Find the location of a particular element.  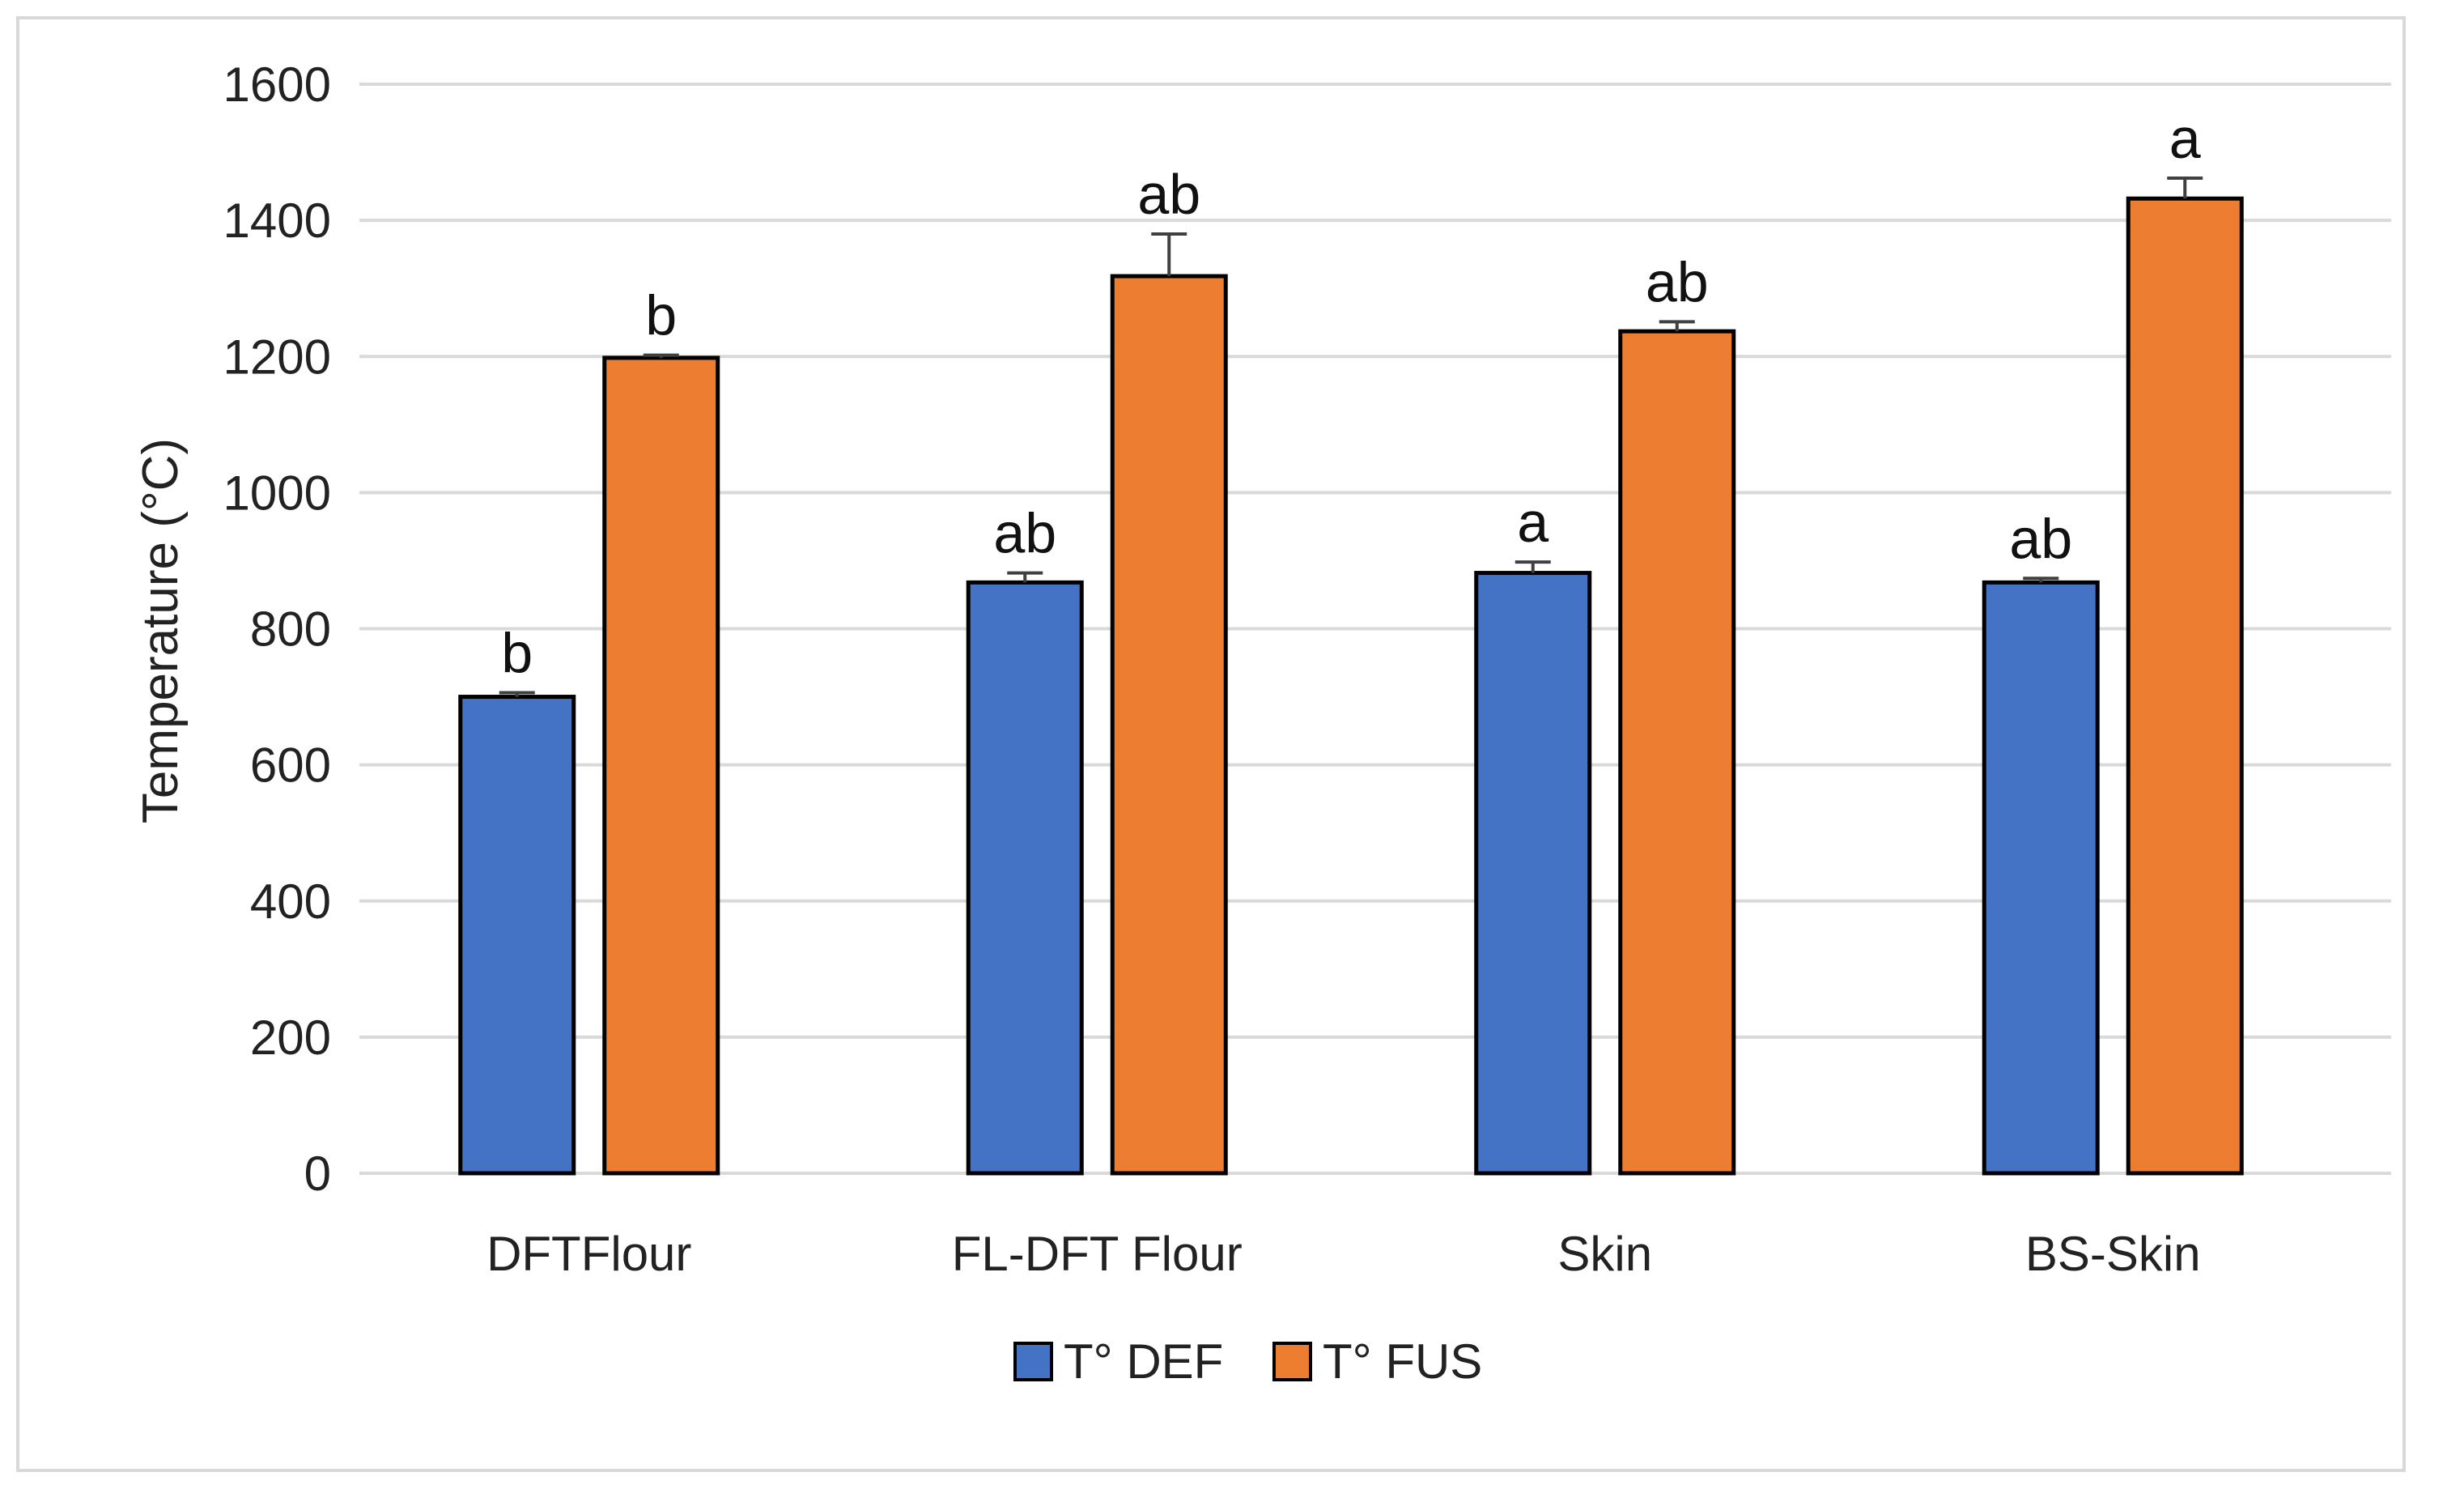

y-tick-label: 0 is located at coordinates (317, 1174).